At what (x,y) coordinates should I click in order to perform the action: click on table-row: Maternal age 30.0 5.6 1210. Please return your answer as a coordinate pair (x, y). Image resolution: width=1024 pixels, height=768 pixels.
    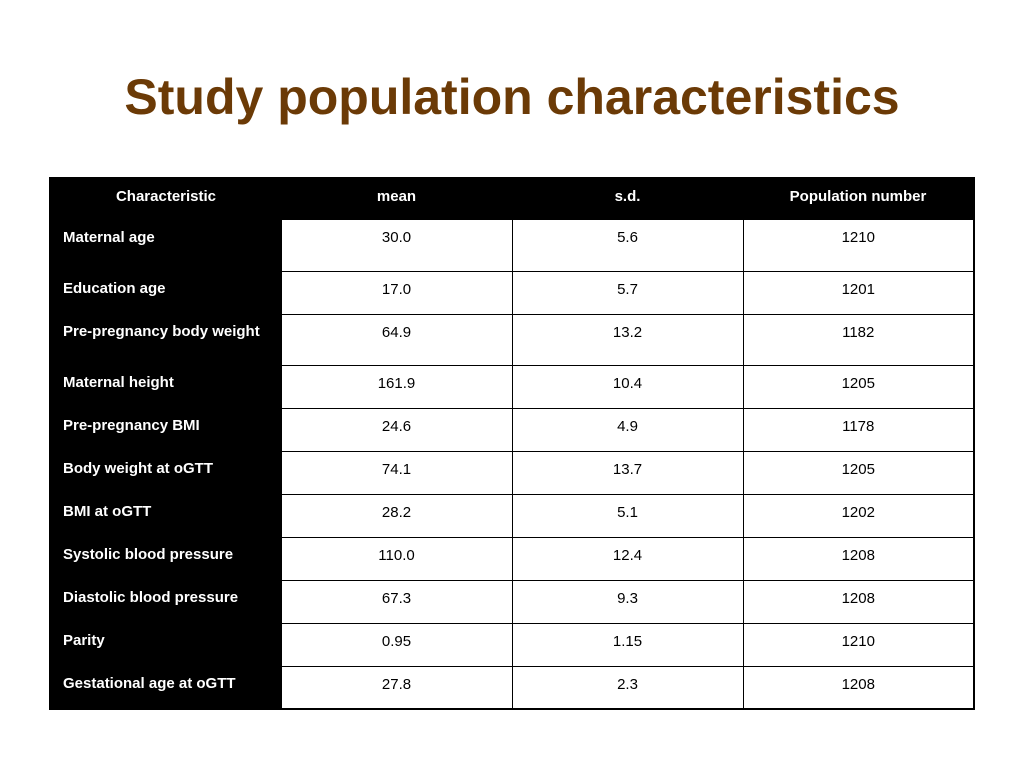
    Looking at the image, I should click on (512, 246).